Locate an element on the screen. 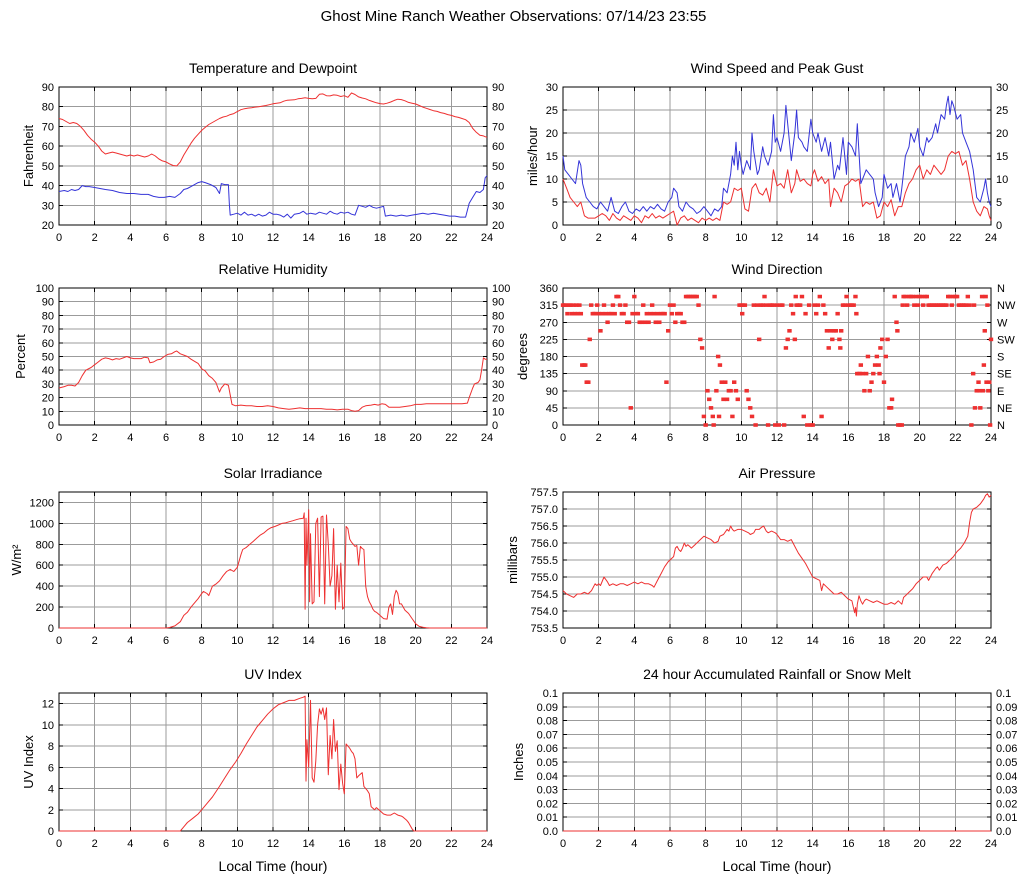  series-direction is located at coordinates (777, 360).